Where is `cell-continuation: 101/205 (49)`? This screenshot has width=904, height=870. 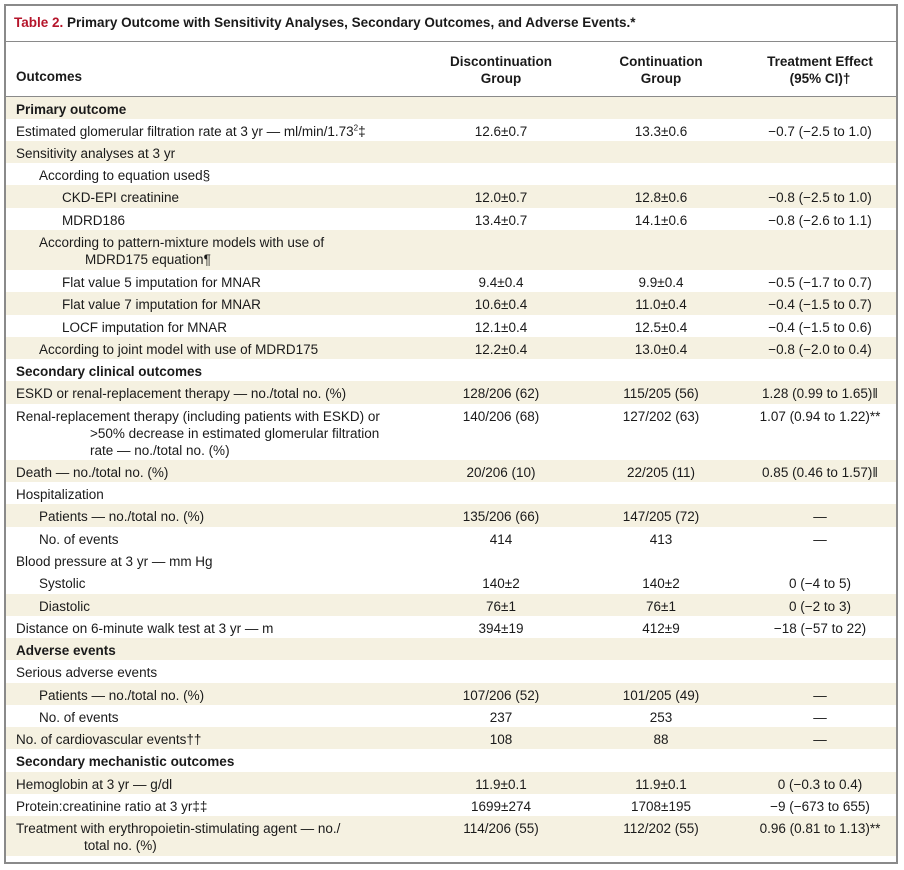
cell-continuation: 101/205 (49) is located at coordinates (661, 695).